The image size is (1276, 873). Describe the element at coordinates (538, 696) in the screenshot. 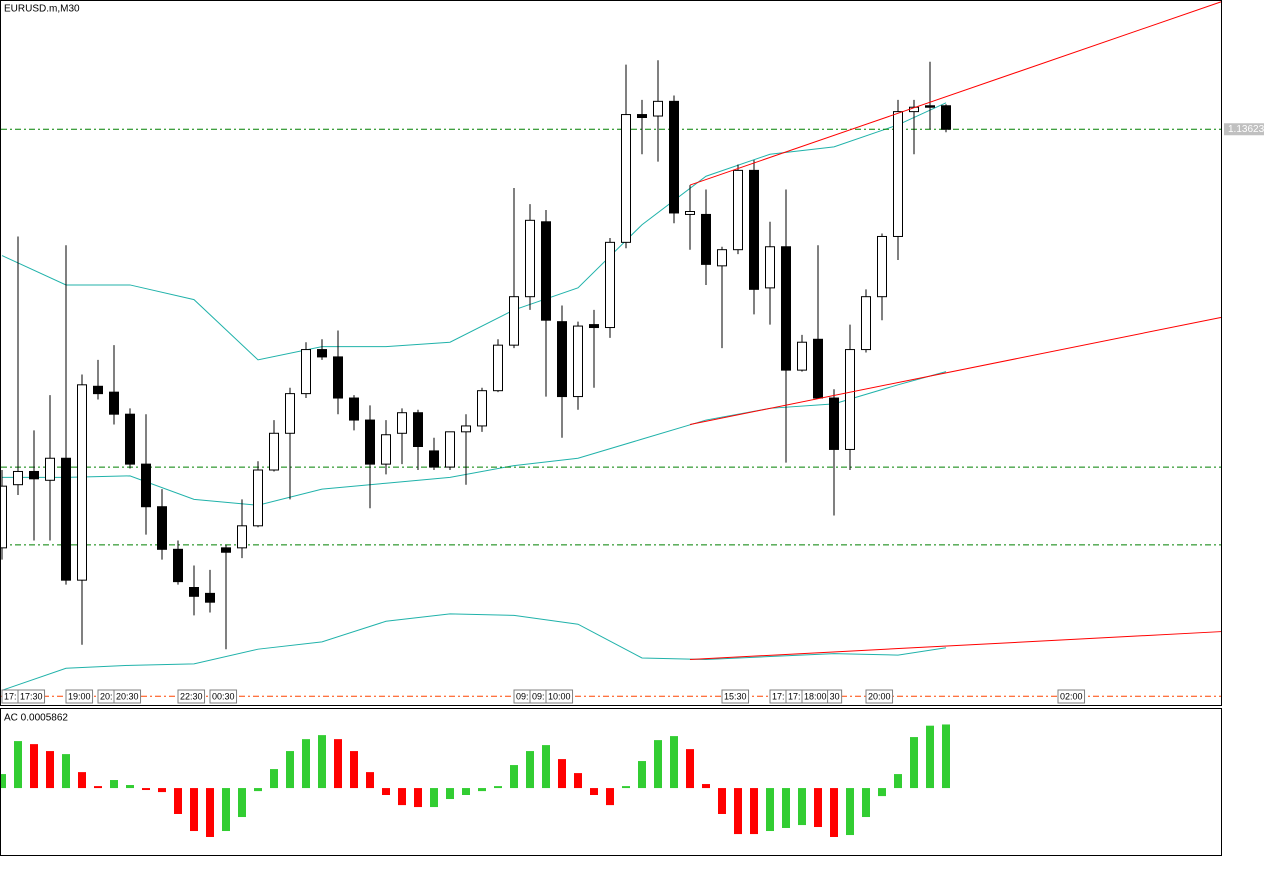

I see `time-marker-label: 09:` at that location.